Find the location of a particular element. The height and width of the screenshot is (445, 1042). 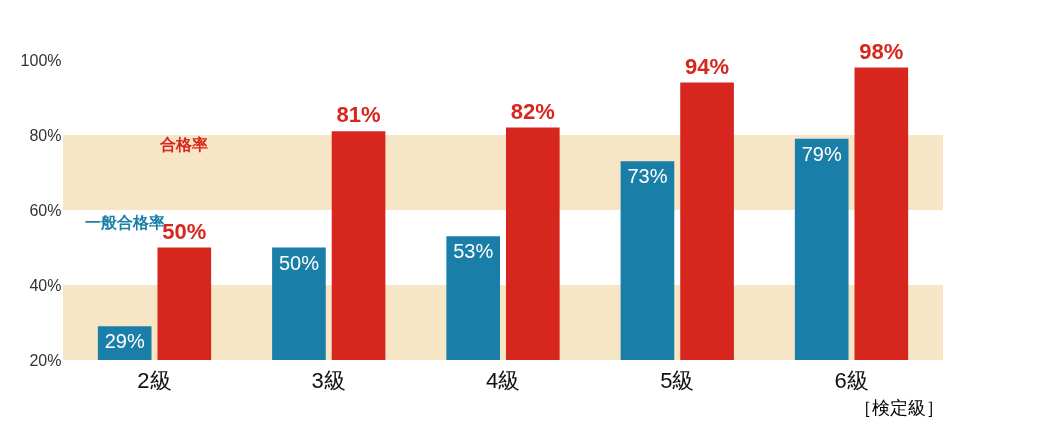

x-tick-label: 5級 is located at coordinates (677, 380).